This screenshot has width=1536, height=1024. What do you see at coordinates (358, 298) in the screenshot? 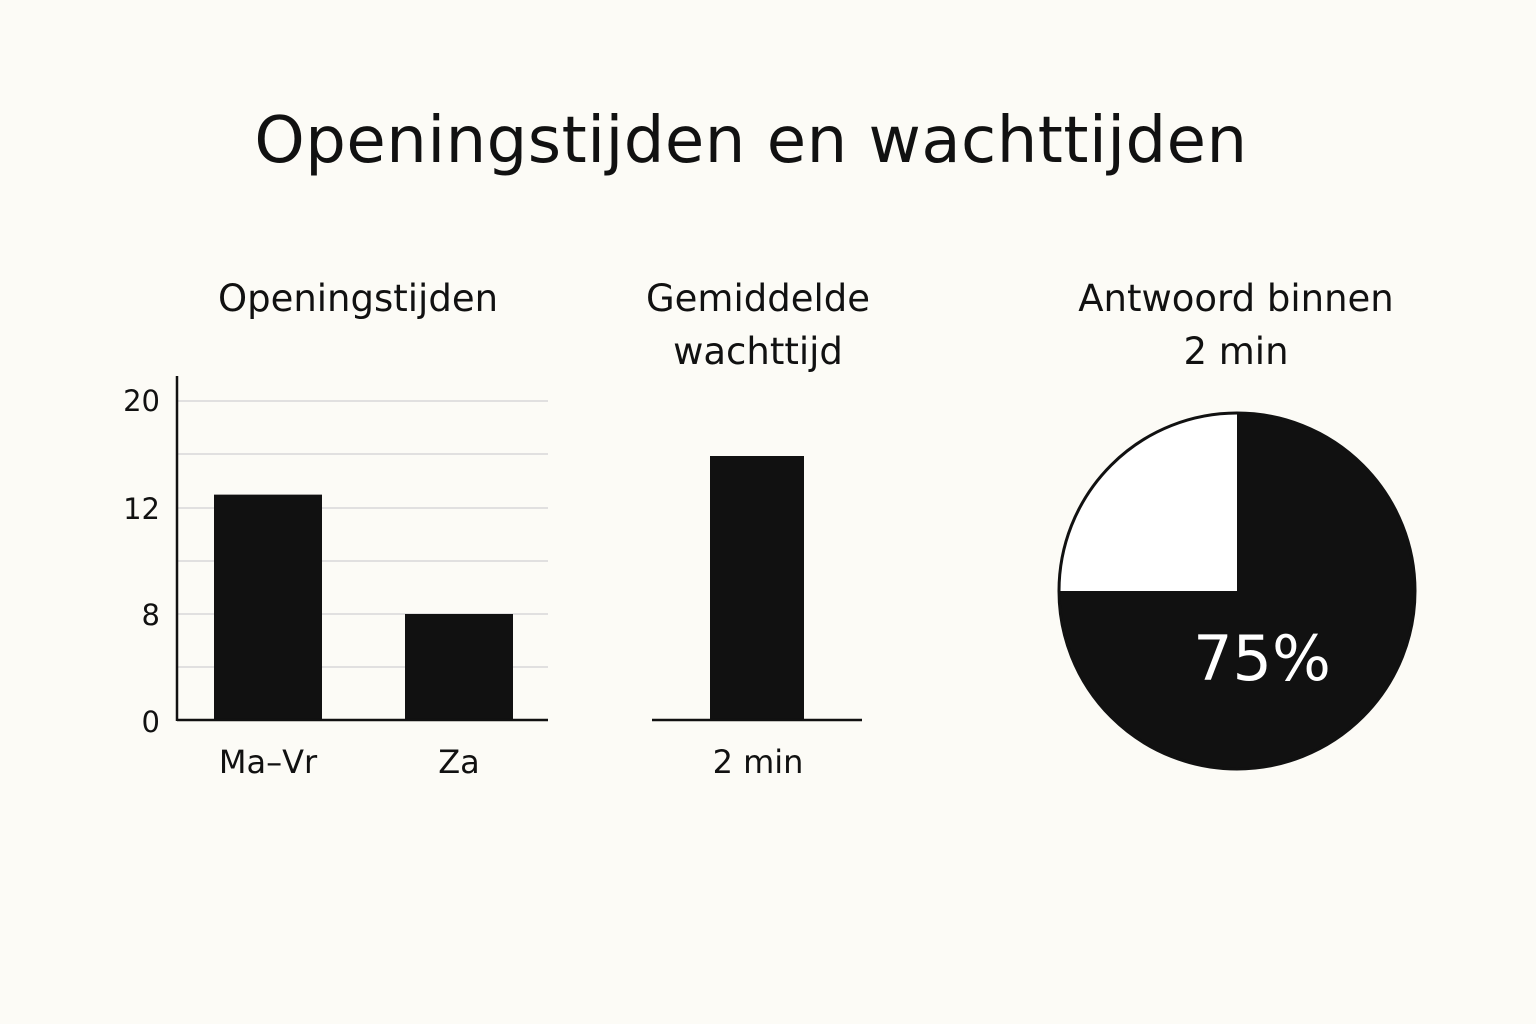
I see `opening-hours-chart-title: Openingstijden` at bounding box center [358, 298].